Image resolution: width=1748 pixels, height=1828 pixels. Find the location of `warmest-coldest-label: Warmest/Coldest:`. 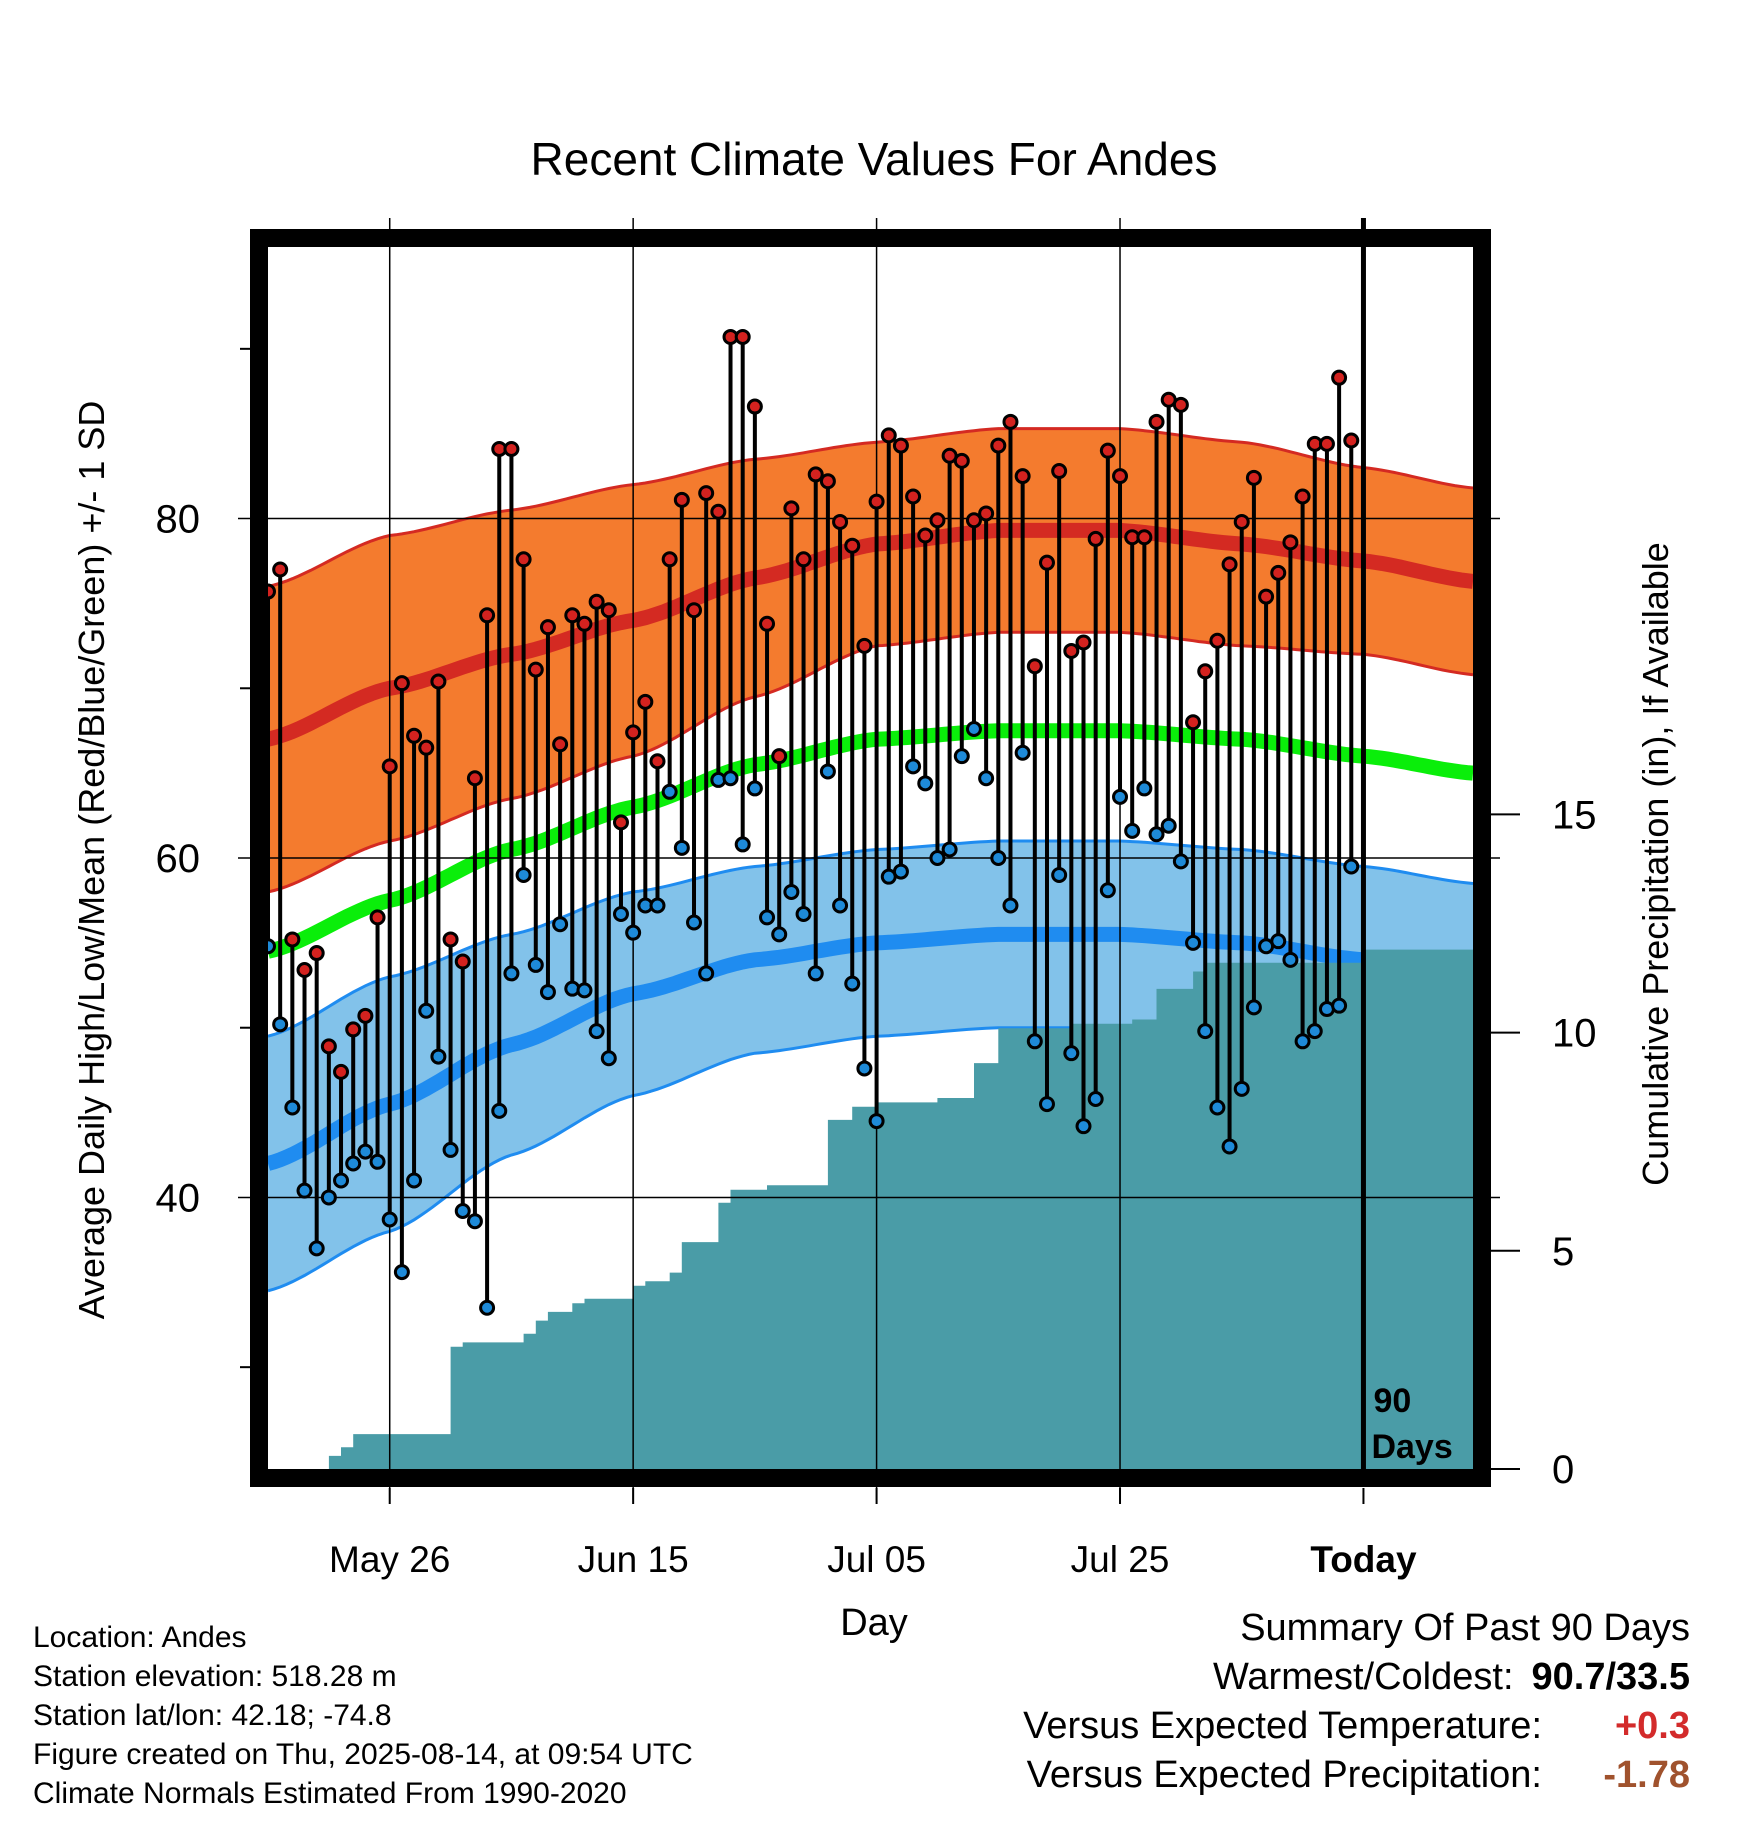

warmest-coldest-label: Warmest/Coldest: is located at coordinates (1363, 1677).